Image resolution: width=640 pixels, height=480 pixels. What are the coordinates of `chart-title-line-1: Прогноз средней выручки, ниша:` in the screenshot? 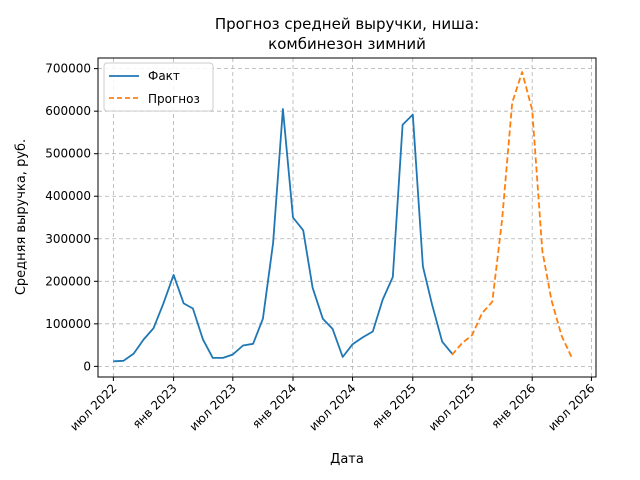 It's located at (347, 24).